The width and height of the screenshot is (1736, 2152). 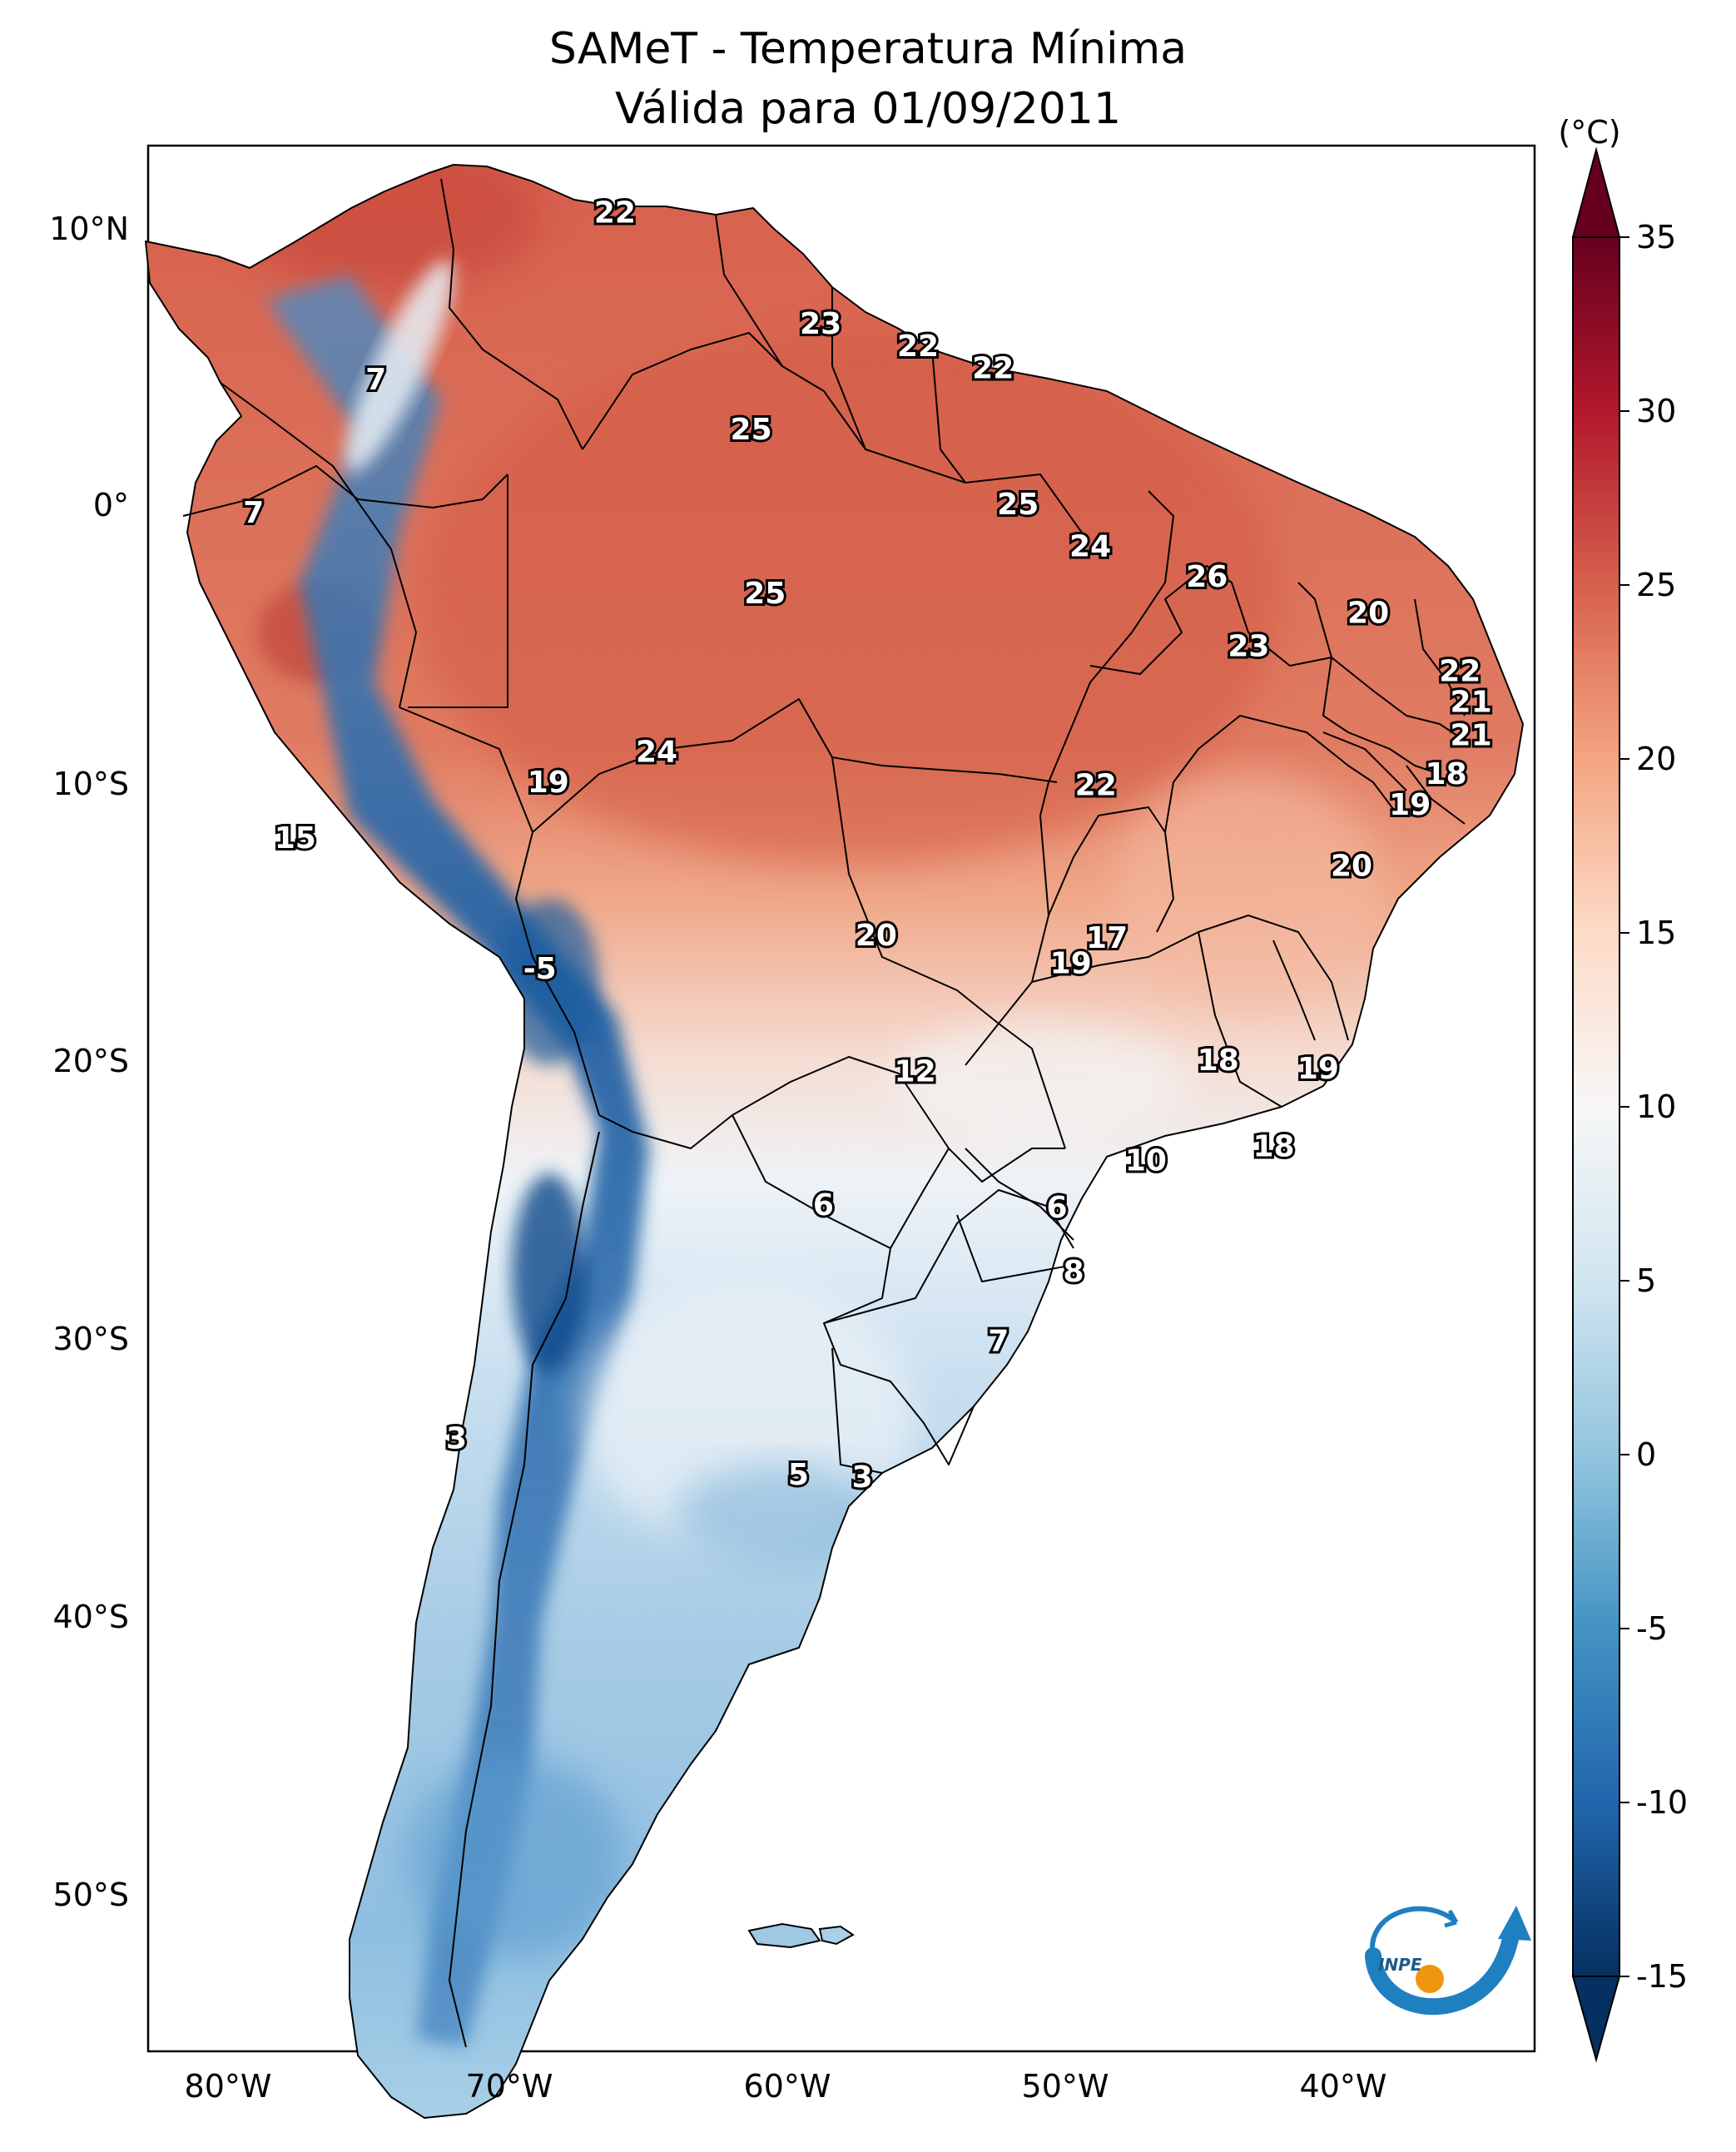 I want to click on colorbar-max-extend, so click(x=1596, y=192).